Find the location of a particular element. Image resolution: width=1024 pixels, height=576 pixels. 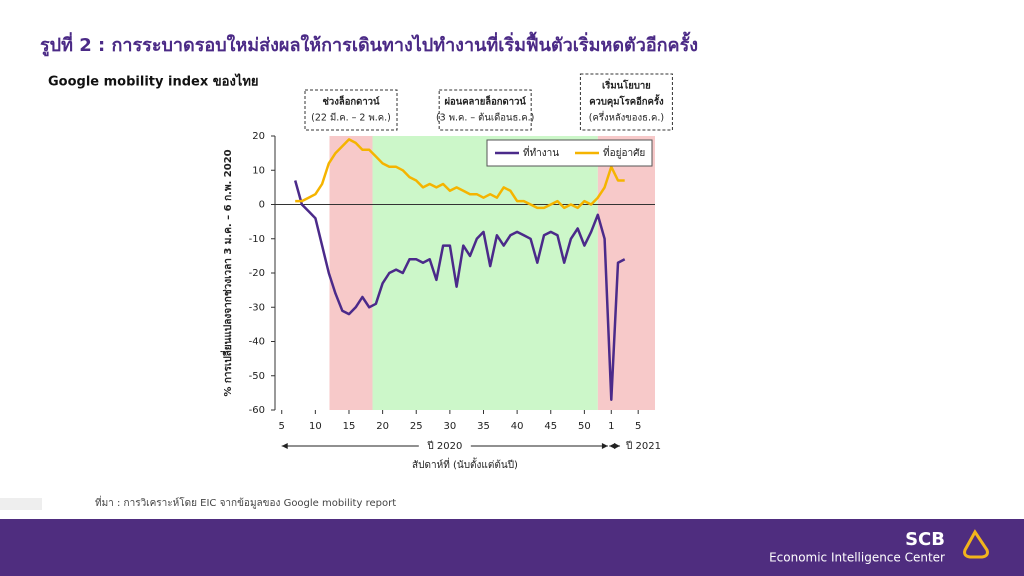

annotation-text: ผ่อนคลายล็อกดาวน์ is located at coordinates (485, 101).